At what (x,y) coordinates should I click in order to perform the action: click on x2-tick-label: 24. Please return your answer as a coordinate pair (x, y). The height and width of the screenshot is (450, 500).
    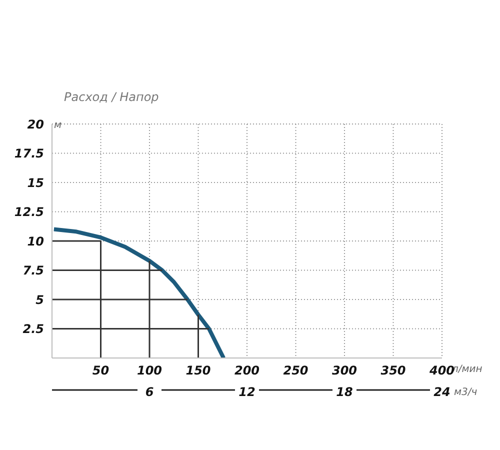
    Looking at the image, I should click on (442, 392).